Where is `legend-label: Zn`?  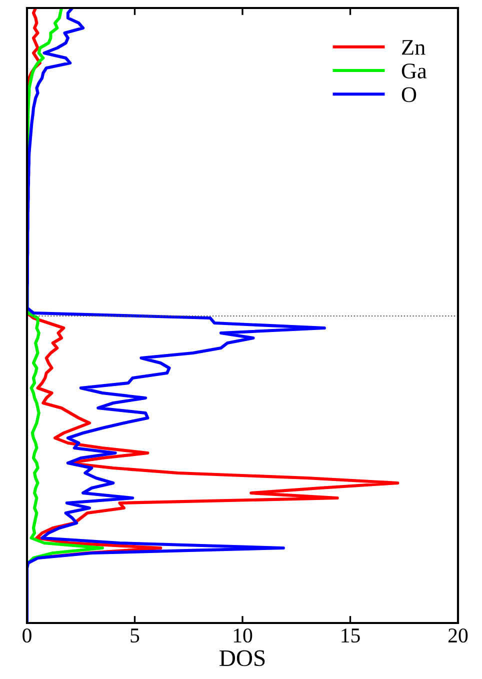
legend-label: Zn is located at coordinates (414, 47).